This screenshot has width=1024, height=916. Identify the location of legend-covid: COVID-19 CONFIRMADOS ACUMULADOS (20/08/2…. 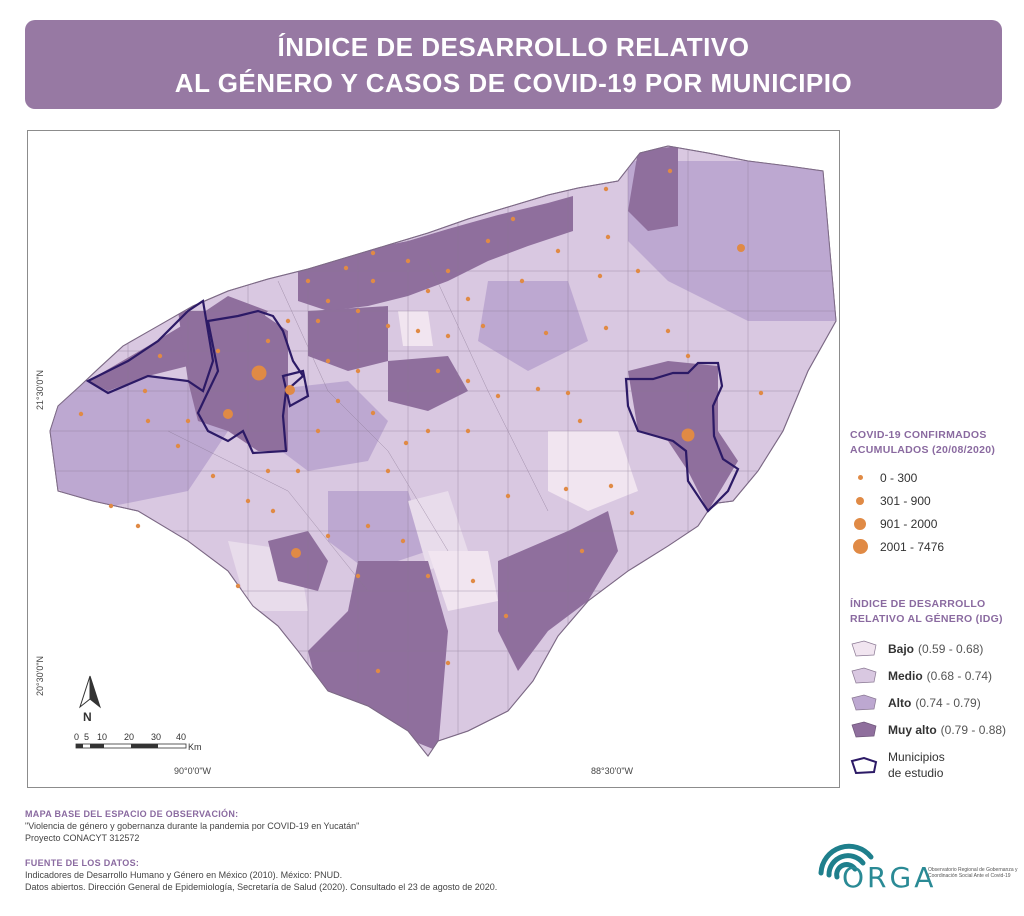
(922, 493).